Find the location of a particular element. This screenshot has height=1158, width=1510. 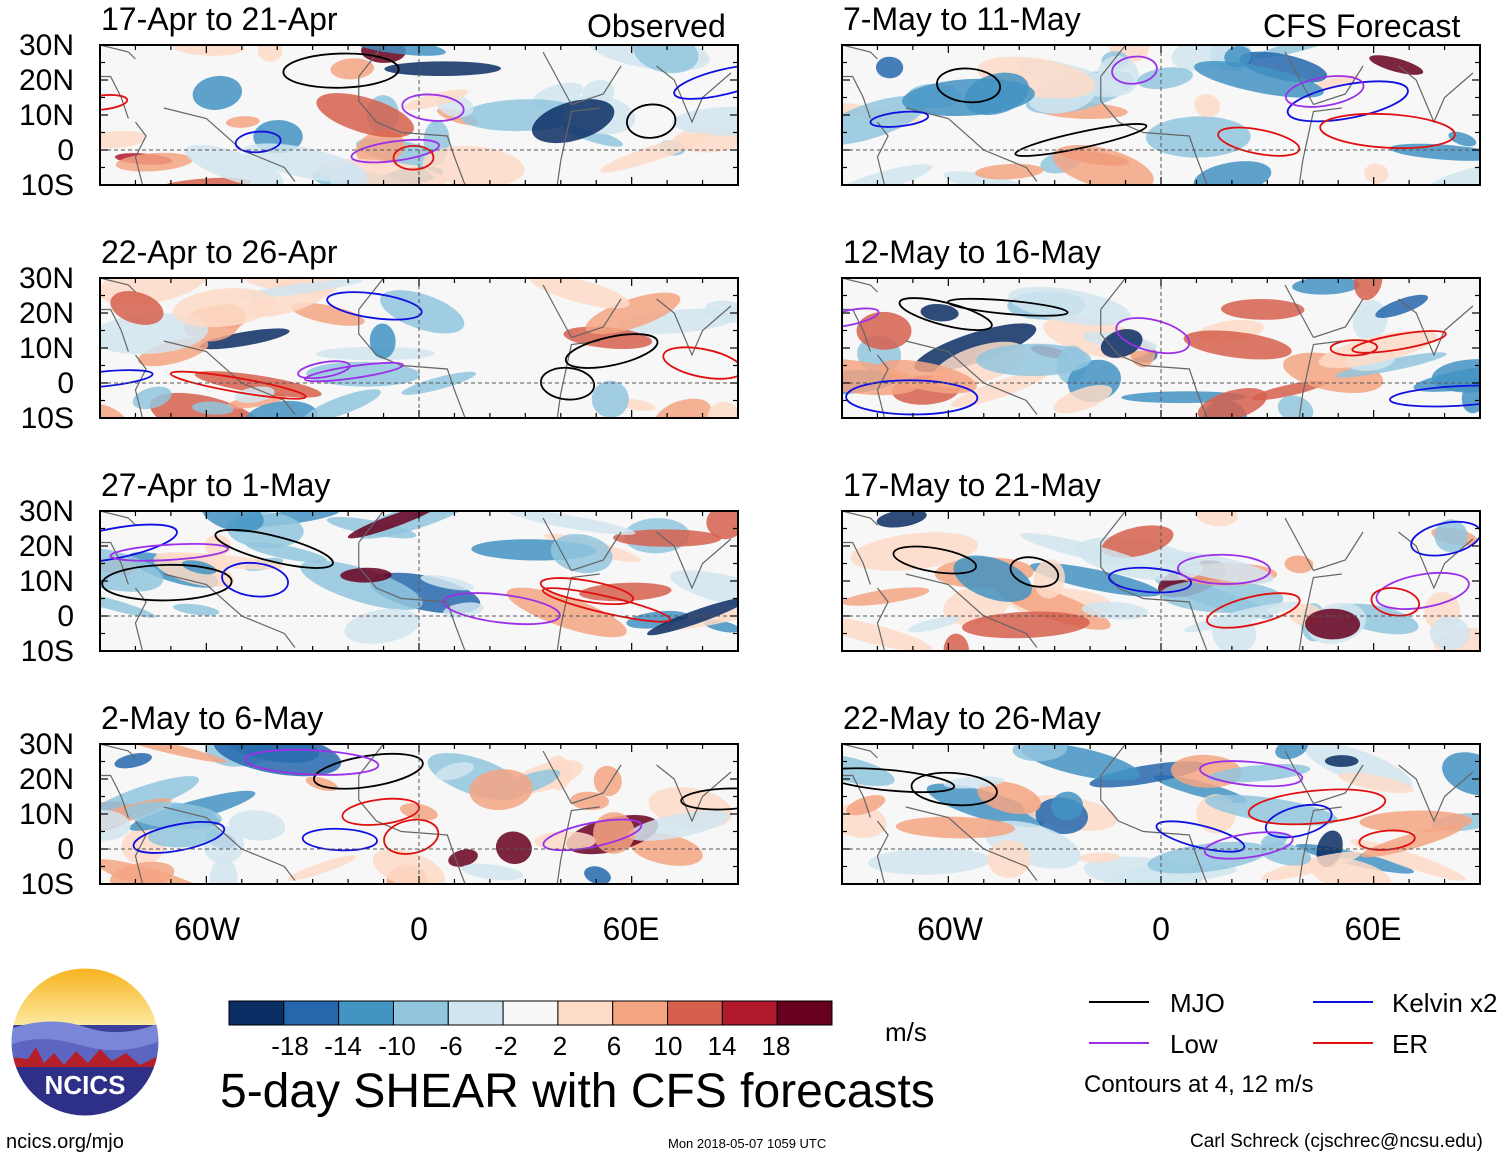

colorbar-units: m/s is located at coordinates (906, 1032).